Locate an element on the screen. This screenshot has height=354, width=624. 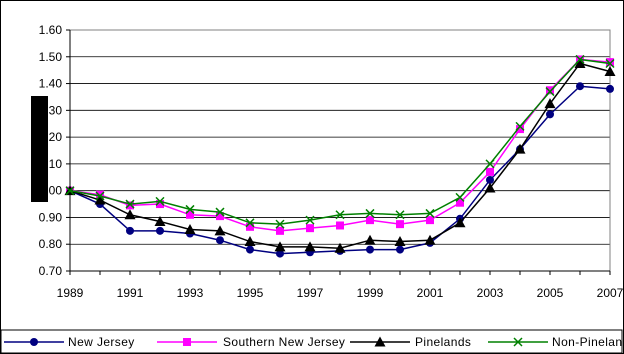
legend-item-new-jersey: New Jersey is located at coordinates (69, 342).